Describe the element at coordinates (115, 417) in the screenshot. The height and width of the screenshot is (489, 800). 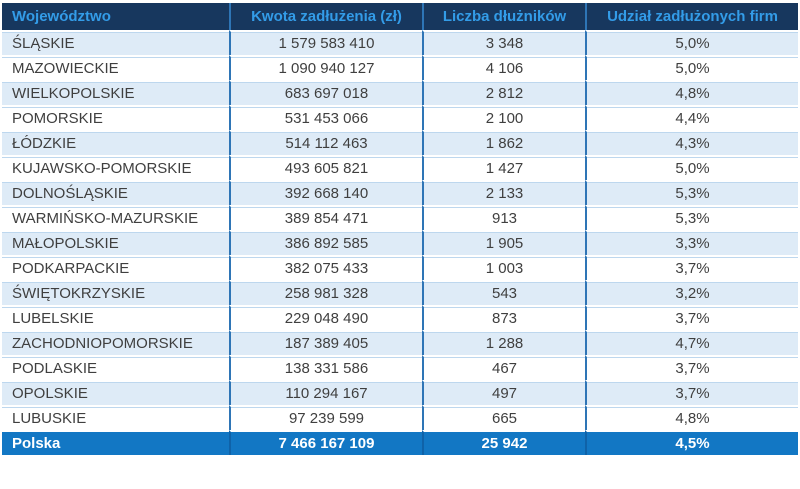
I see `cell-wojewodztwo: LUBUSKIE` at that location.